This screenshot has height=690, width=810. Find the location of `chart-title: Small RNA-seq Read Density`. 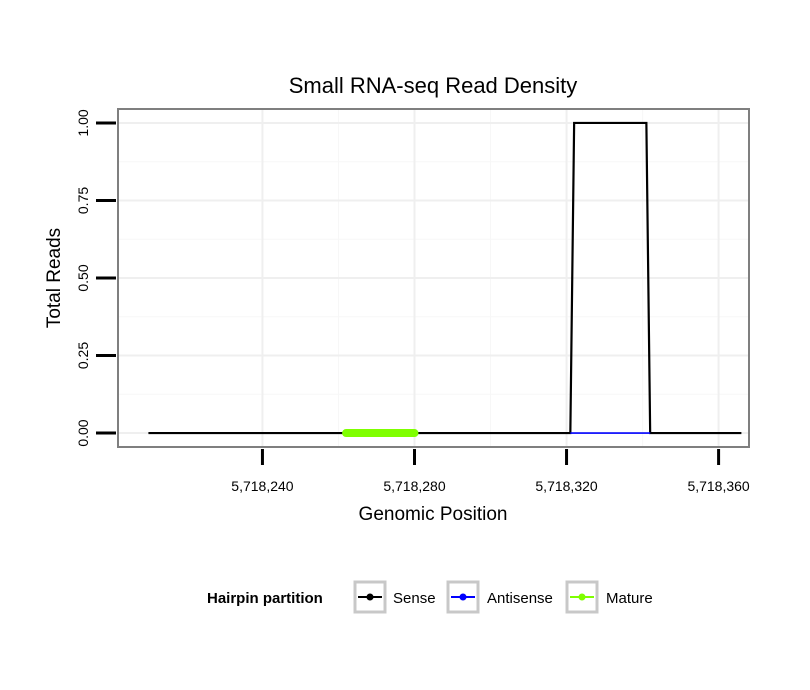

chart-title: Small RNA-seq Read Density is located at coordinates (433, 85).